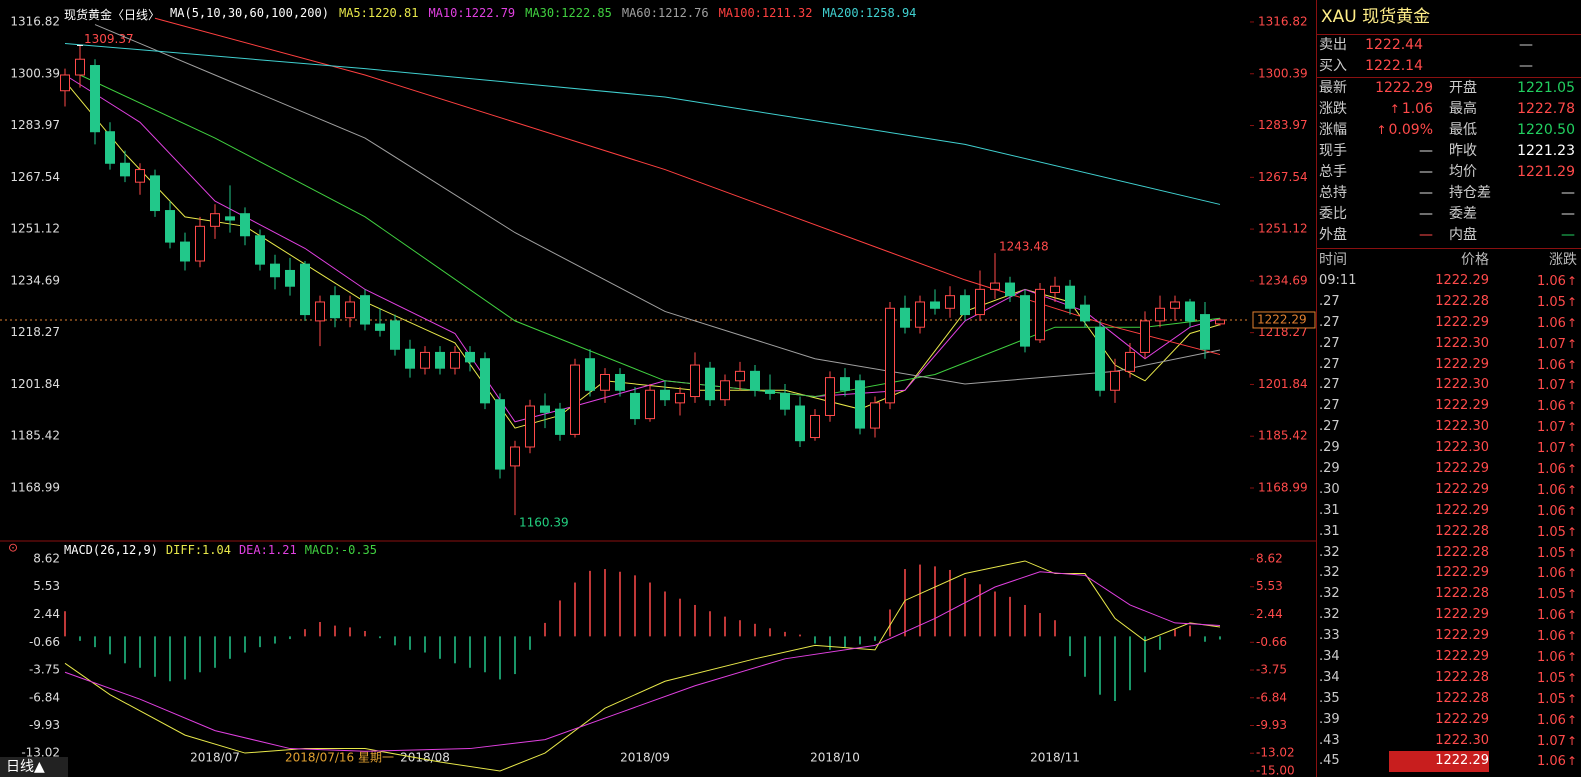 Image resolution: width=1581 pixels, height=777 pixels. I want to click on quote-row: 总手 — 均价 1221.29, so click(1449, 172).